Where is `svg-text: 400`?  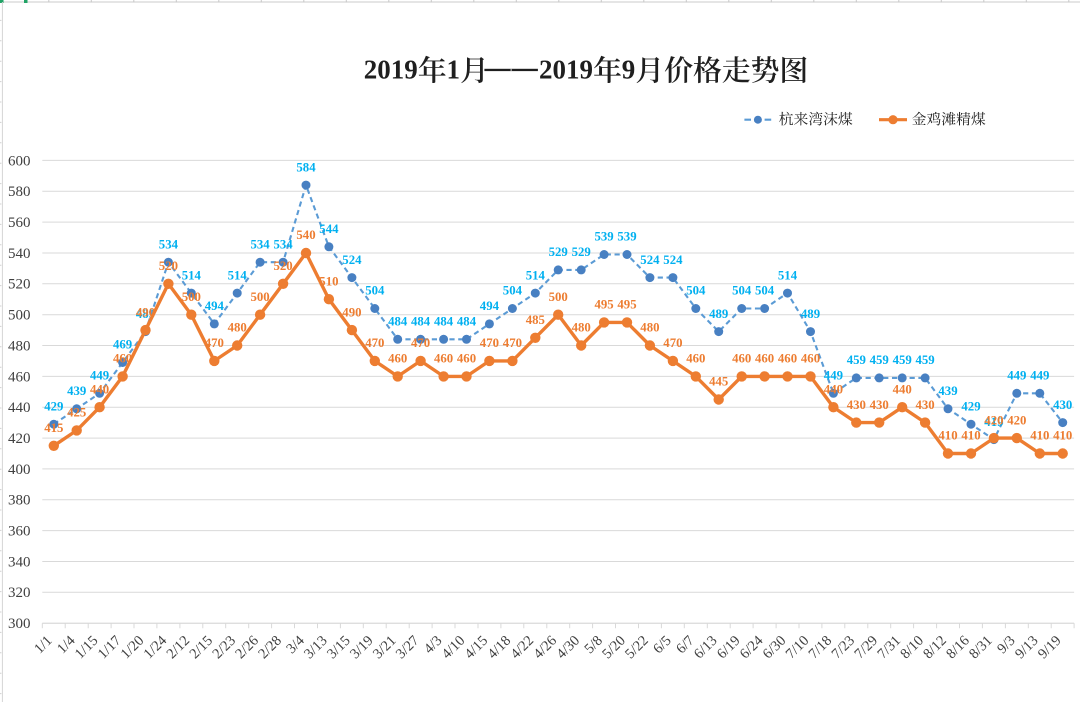 svg-text: 400 is located at coordinates (19, 470).